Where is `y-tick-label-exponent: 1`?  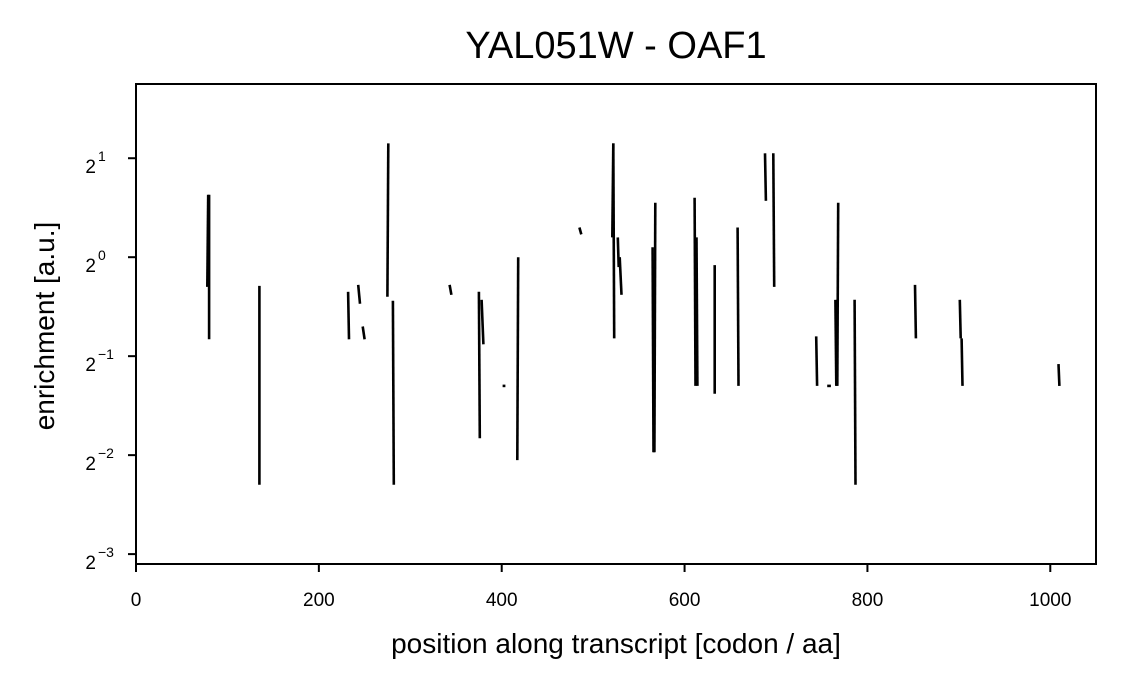 y-tick-label-exponent: 1 is located at coordinates (102, 156).